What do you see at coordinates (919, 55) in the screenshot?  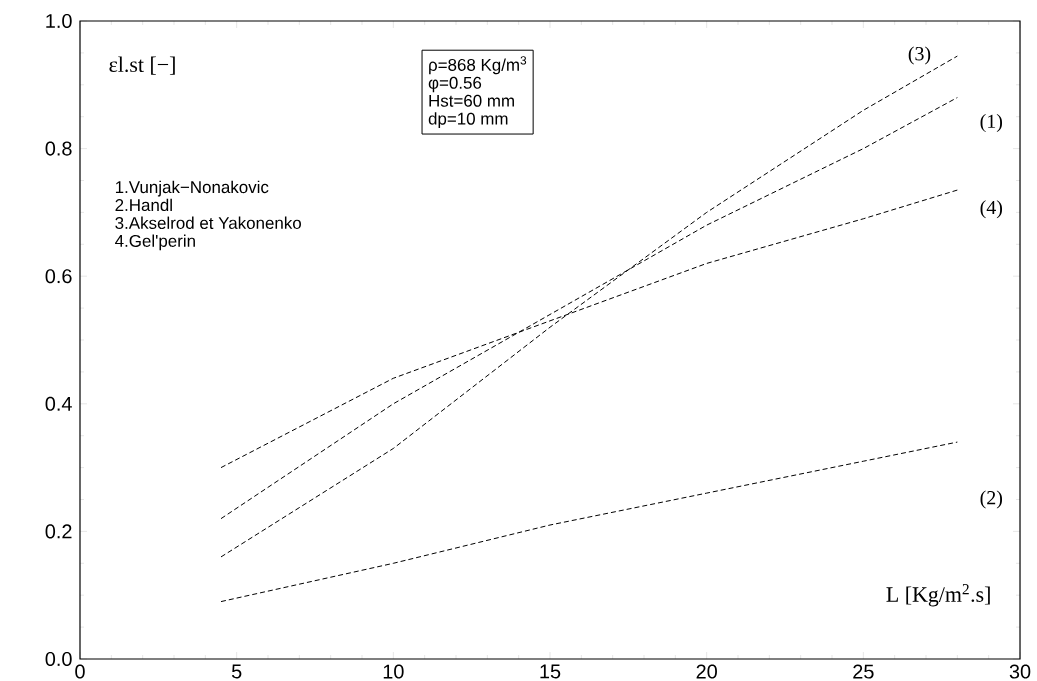 I see `series-label: (3)` at bounding box center [919, 55].